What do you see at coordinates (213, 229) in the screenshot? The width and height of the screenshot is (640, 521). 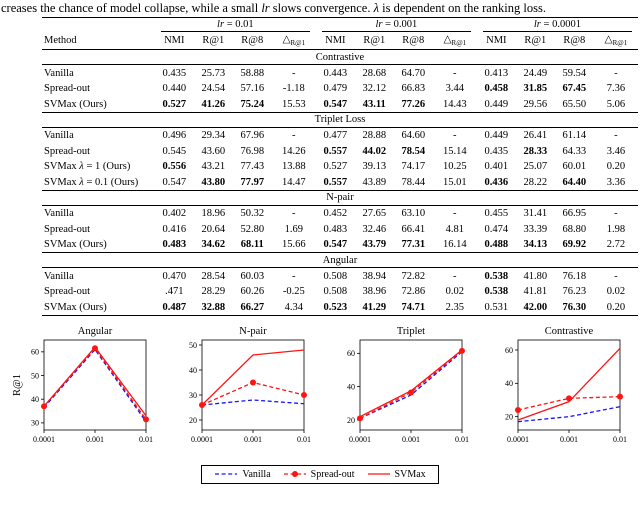 I see `value-cell: 20.64` at bounding box center [213, 229].